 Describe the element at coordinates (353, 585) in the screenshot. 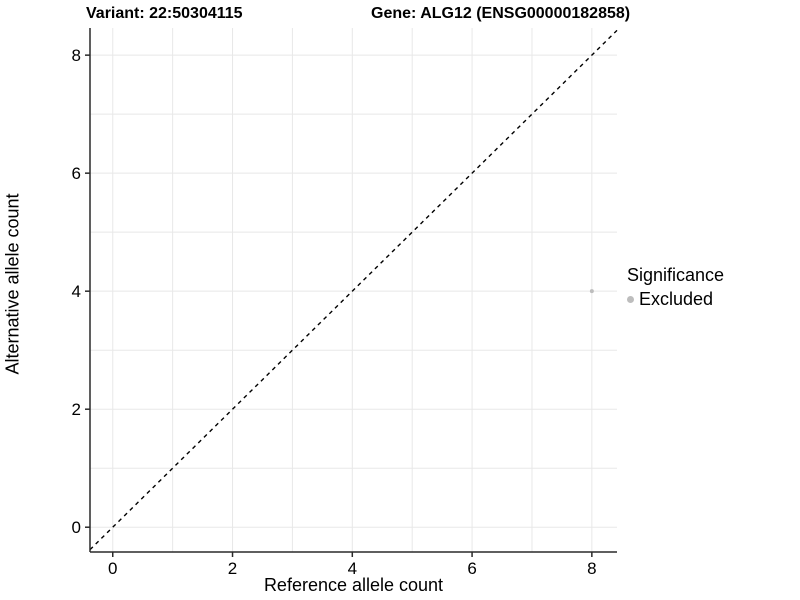

I see `x-axis-title: Reference allele count` at that location.